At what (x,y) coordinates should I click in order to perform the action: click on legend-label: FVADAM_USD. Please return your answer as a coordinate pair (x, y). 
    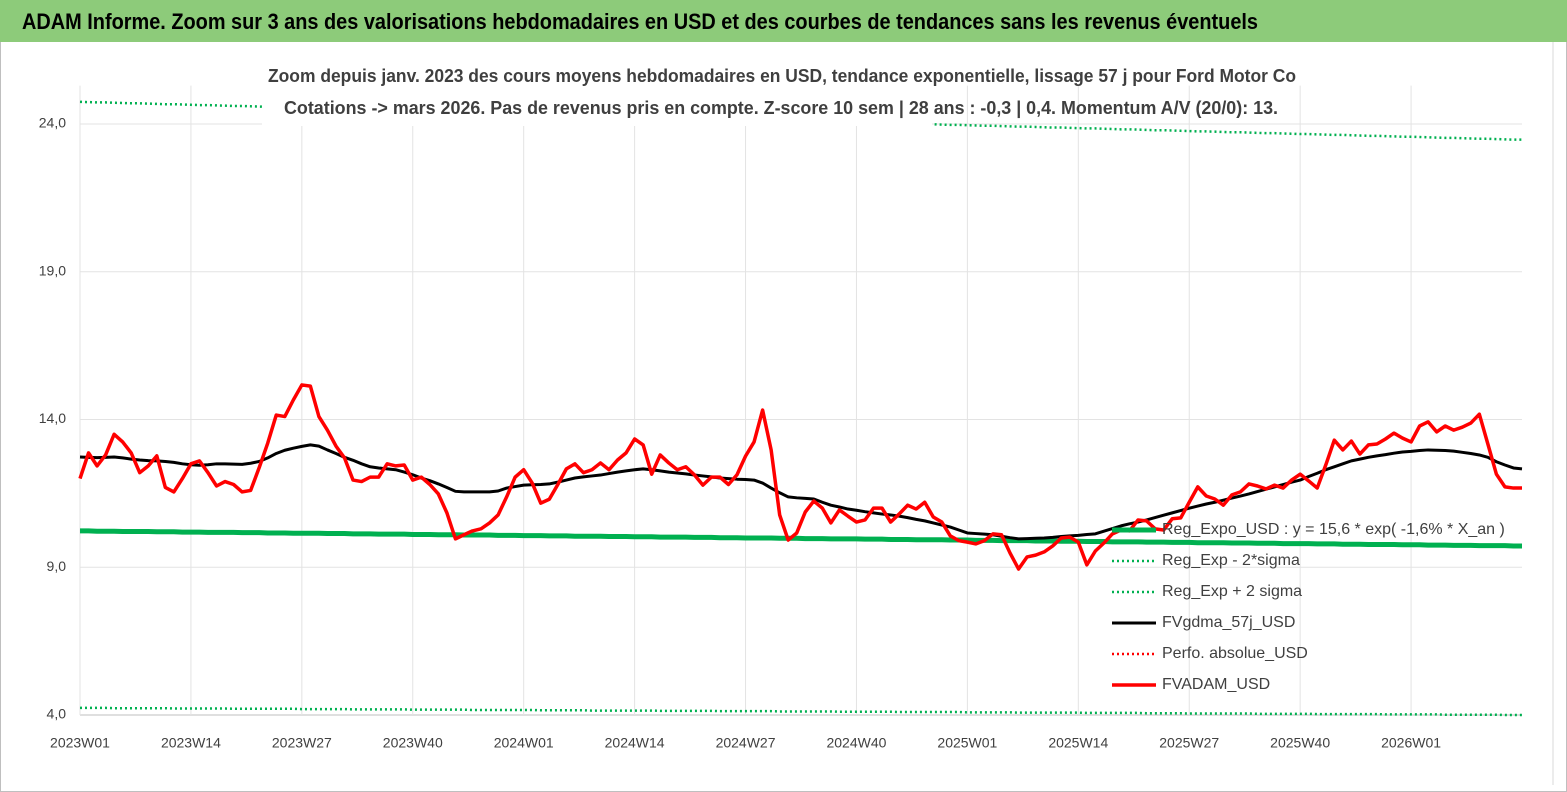
    Looking at the image, I should click on (1216, 684).